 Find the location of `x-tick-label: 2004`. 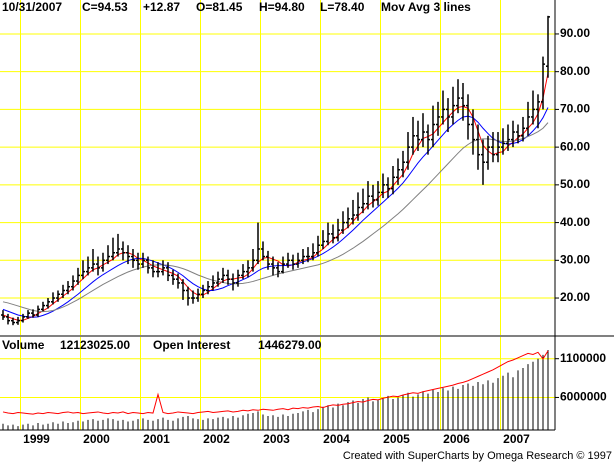

x-tick-label: 2004 is located at coordinates (336, 439).